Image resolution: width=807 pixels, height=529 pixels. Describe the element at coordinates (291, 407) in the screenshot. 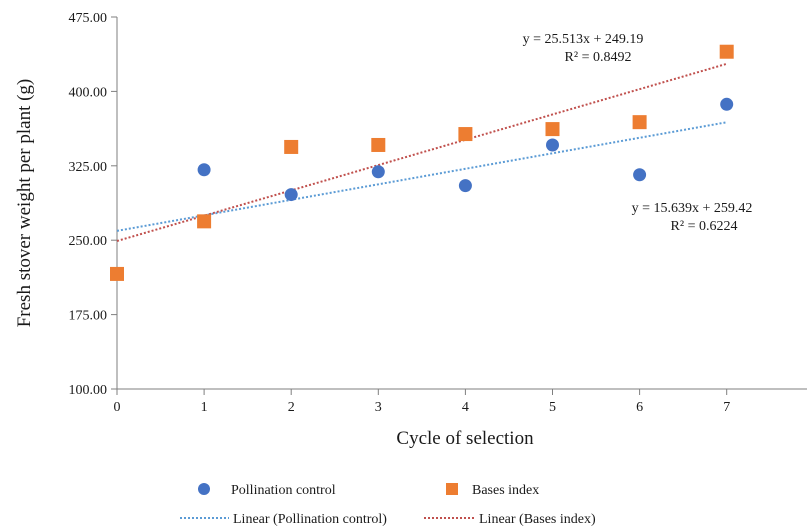

I see `x-tick-label: 2` at that location.